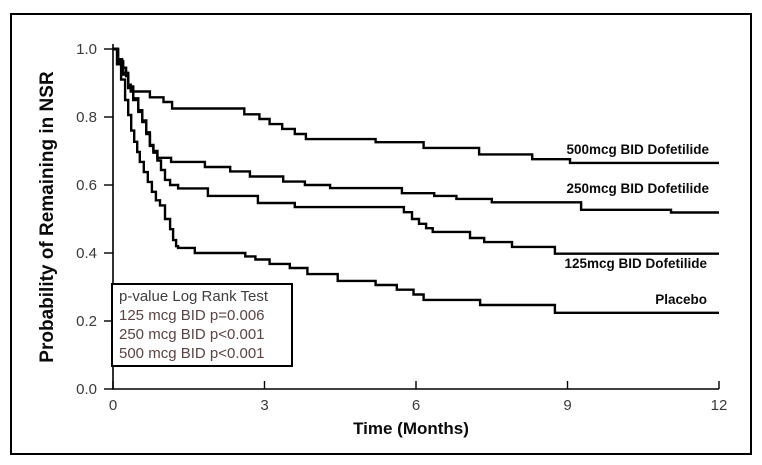 This screenshot has height=465, width=762. Describe the element at coordinates (113, 405) in the screenshot. I see `x-tick-label: 0` at that location.